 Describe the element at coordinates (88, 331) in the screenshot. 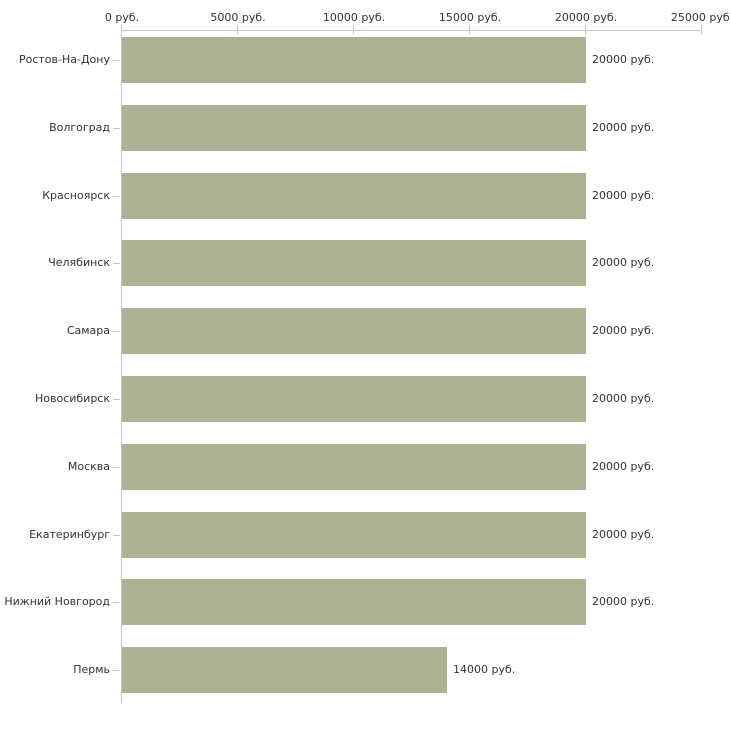

I see `y-axis-label: Самара` at that location.